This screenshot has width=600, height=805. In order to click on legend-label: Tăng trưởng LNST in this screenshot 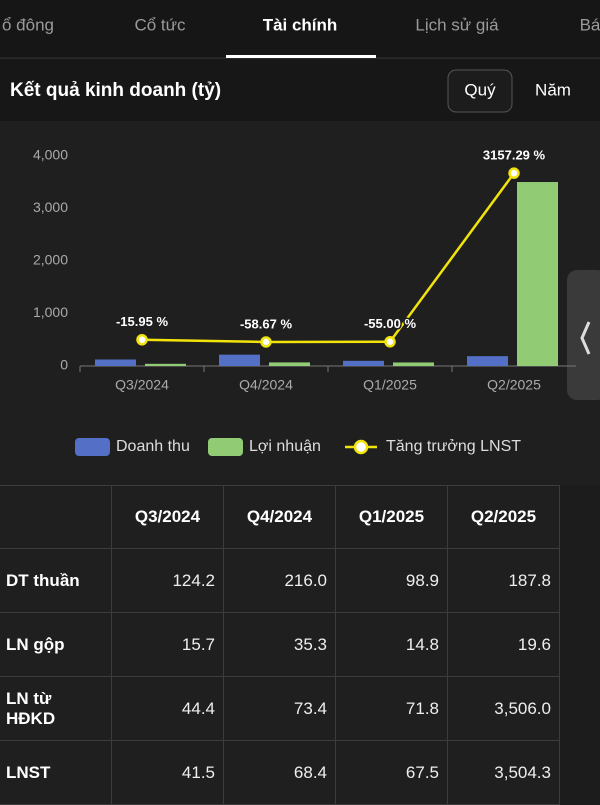, I will do `click(453, 446)`.